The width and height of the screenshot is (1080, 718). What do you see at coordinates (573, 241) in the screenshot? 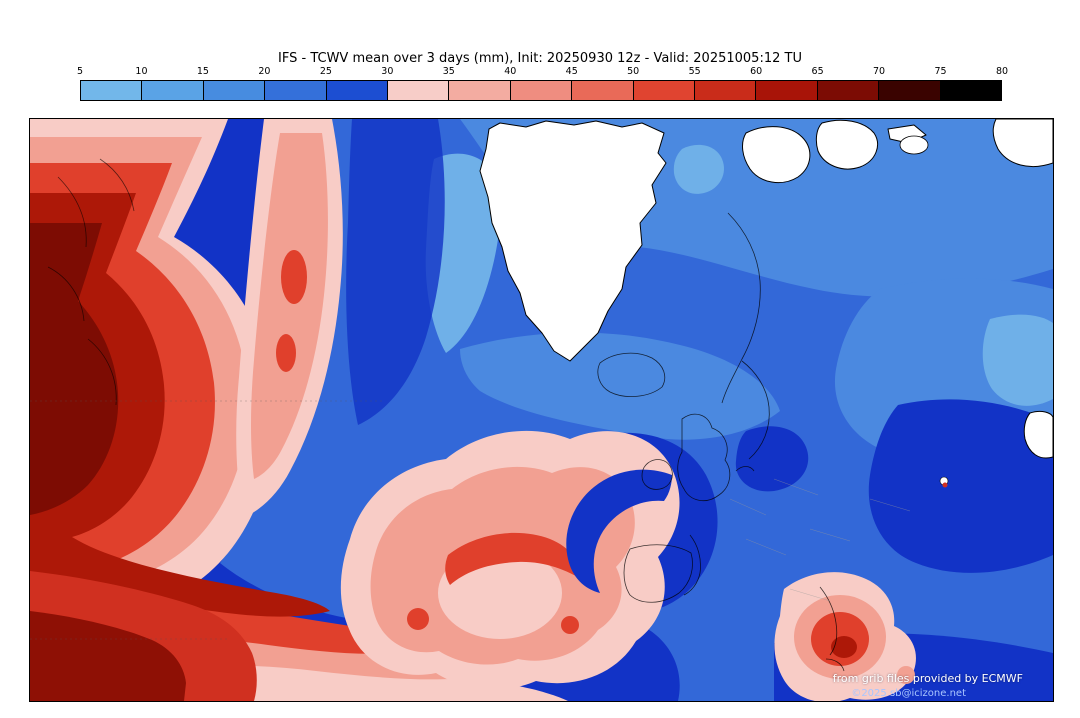
I see `greenland-landmass` at bounding box center [573, 241].